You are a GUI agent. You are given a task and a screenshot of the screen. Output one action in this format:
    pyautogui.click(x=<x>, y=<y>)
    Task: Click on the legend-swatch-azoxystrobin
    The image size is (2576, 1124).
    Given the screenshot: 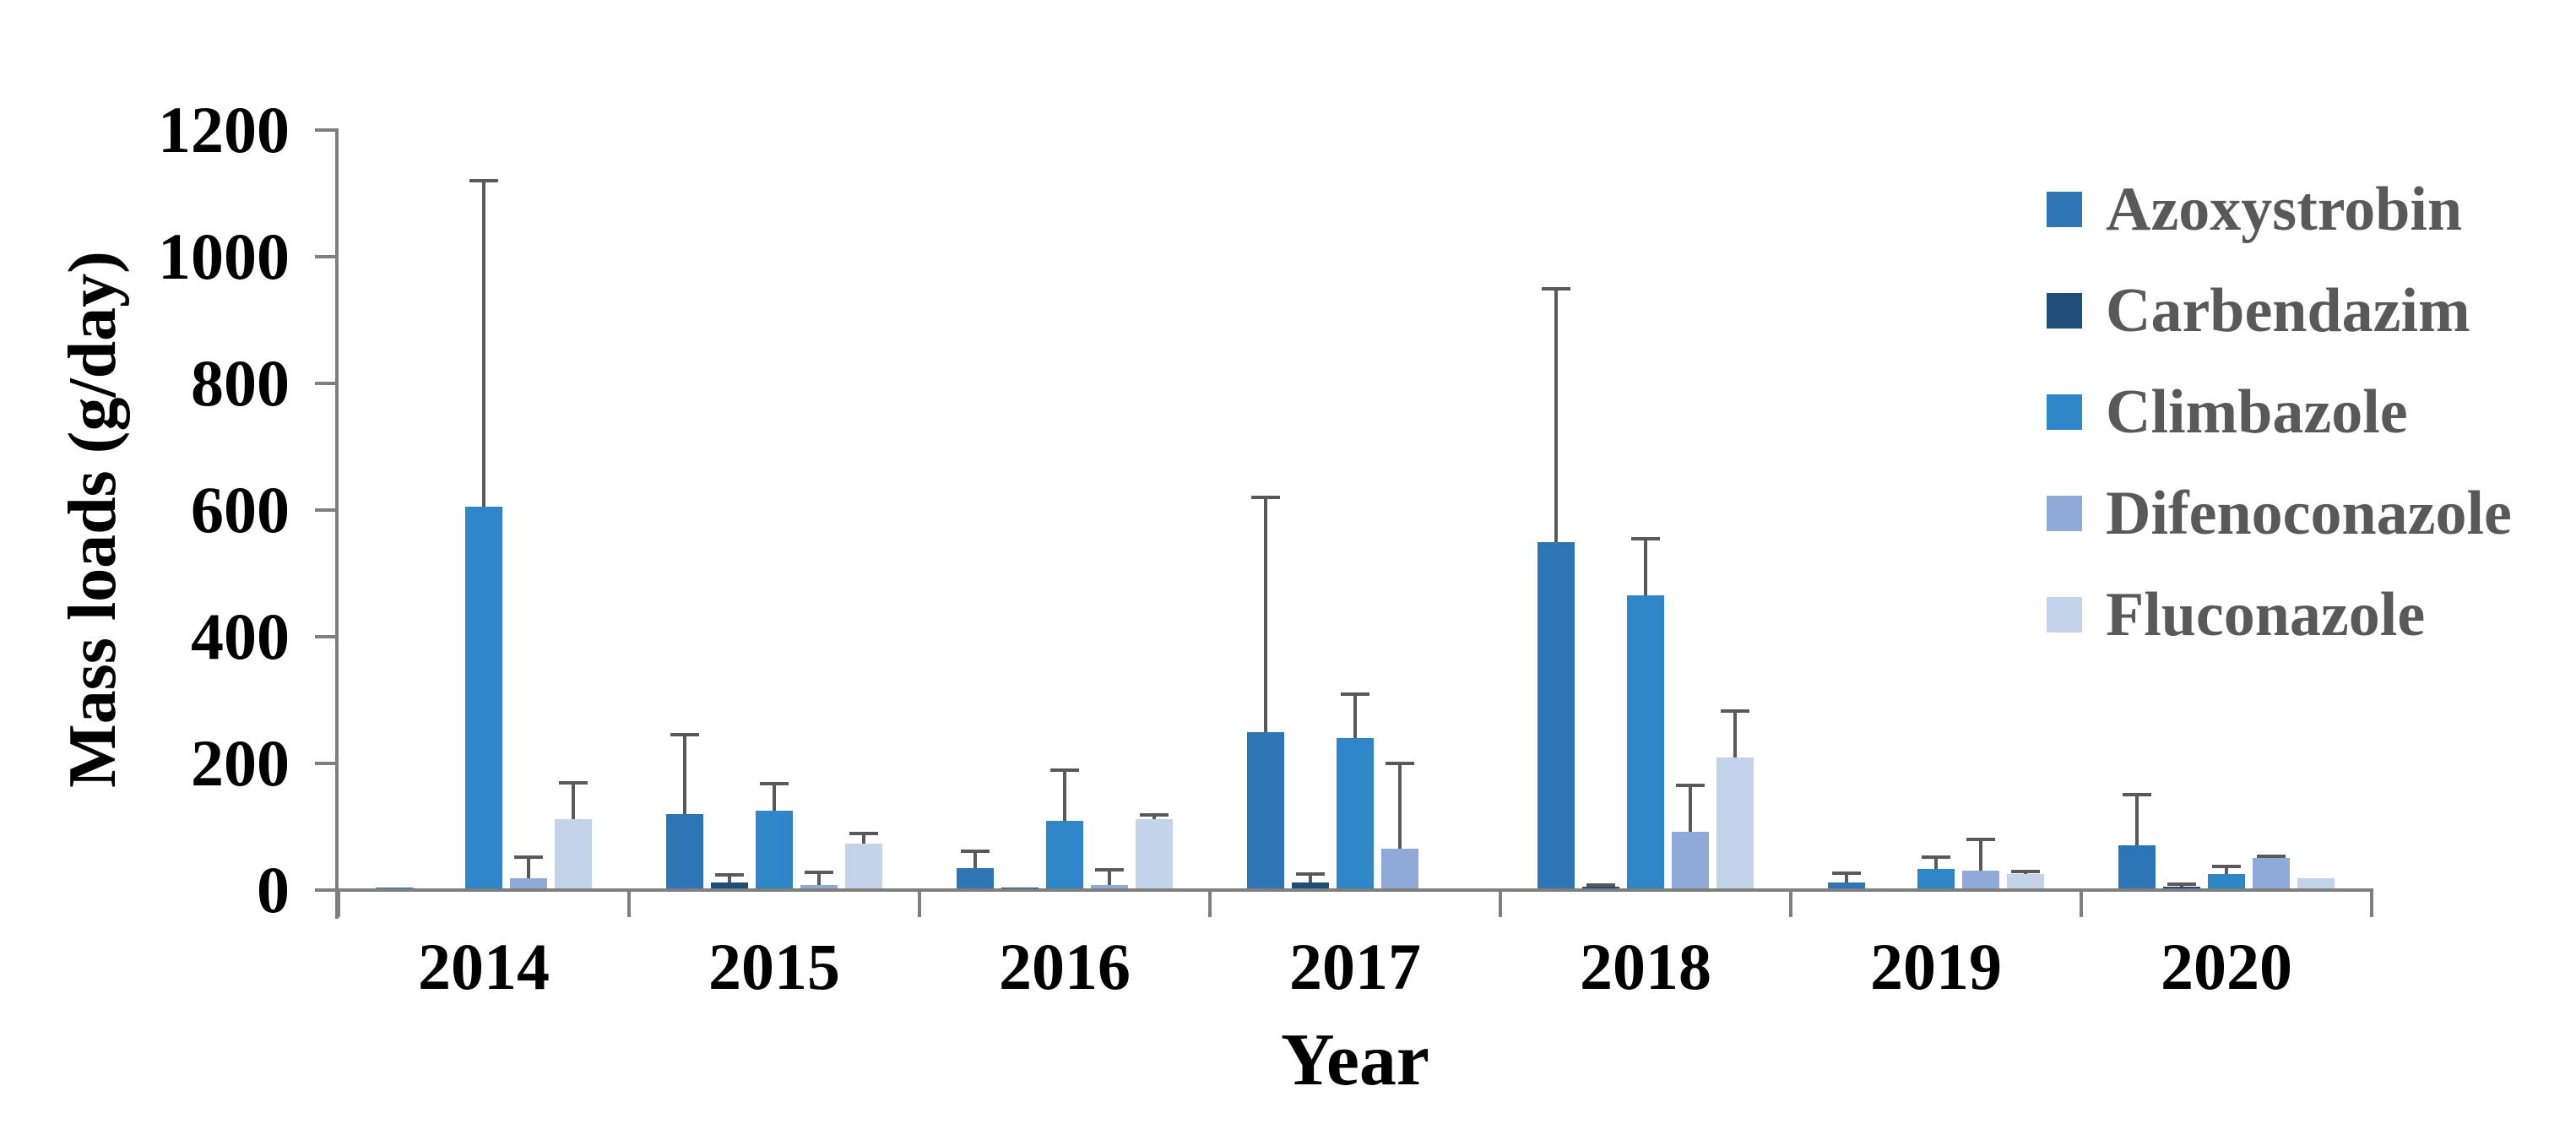 What is the action you would take?
    pyautogui.click(x=2064, y=209)
    